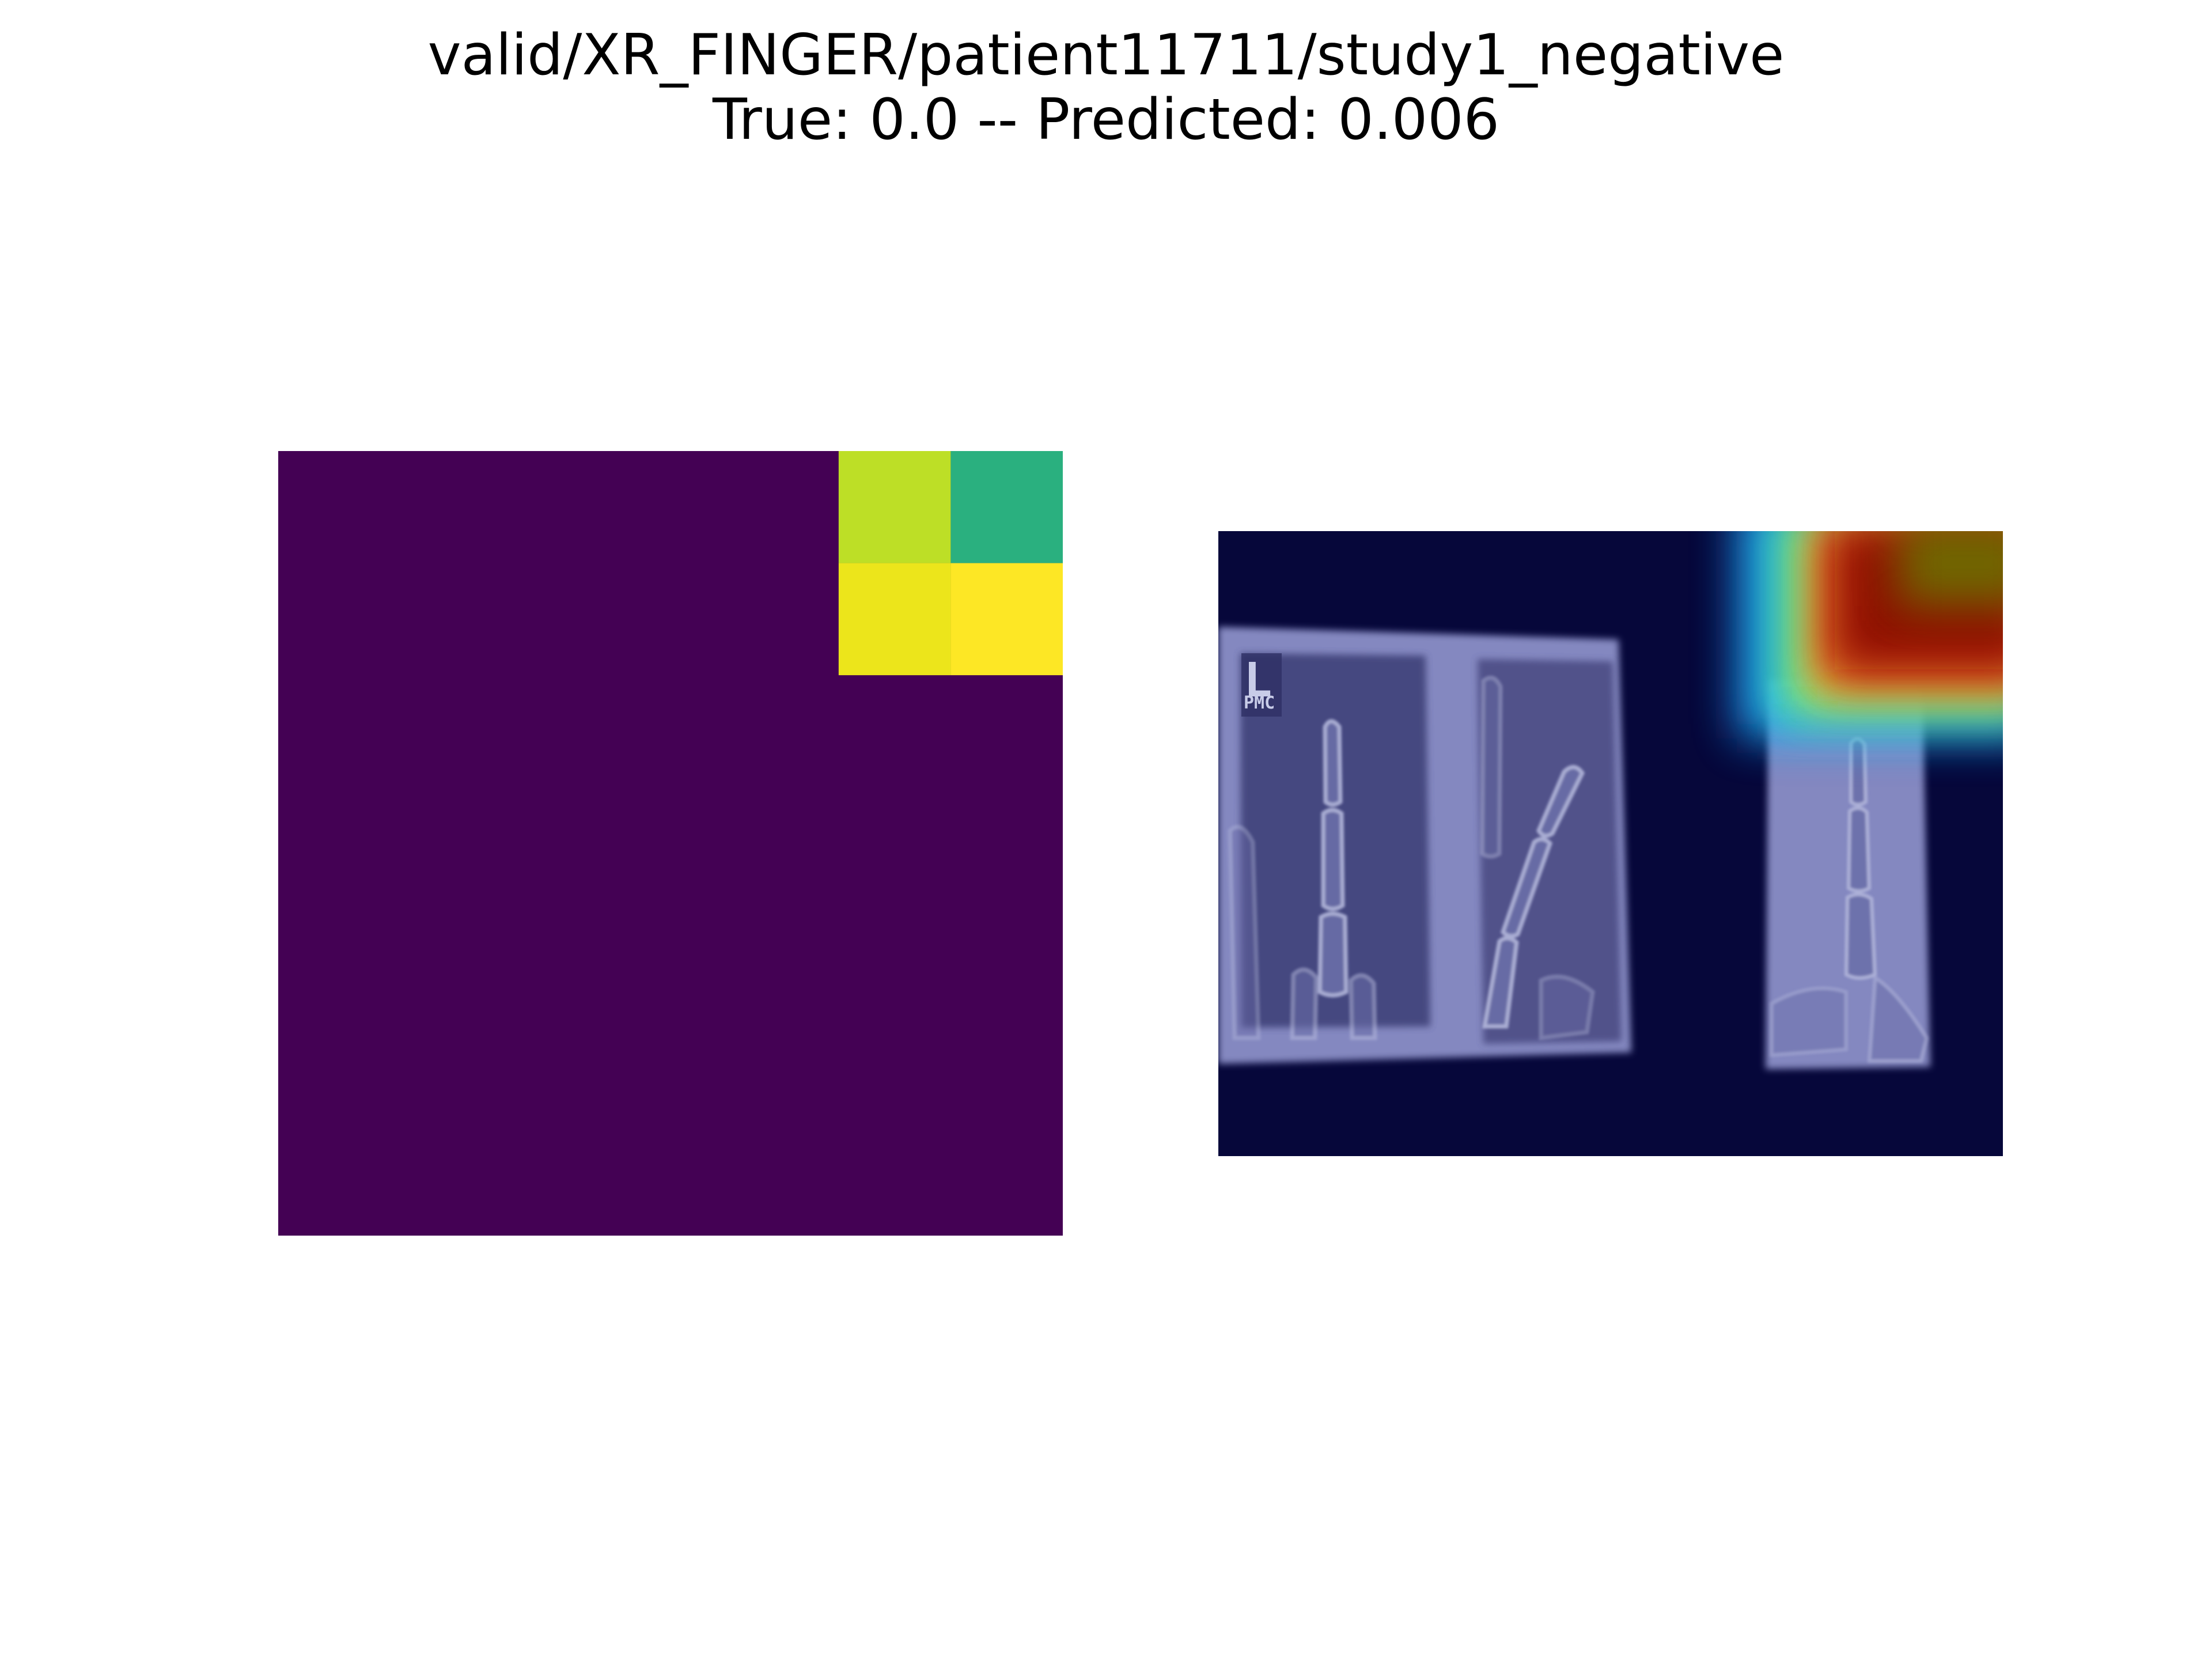 The image size is (2212, 1659). What do you see at coordinates (1258, 680) in the screenshot?
I see `xray-side-marker: L` at bounding box center [1258, 680].